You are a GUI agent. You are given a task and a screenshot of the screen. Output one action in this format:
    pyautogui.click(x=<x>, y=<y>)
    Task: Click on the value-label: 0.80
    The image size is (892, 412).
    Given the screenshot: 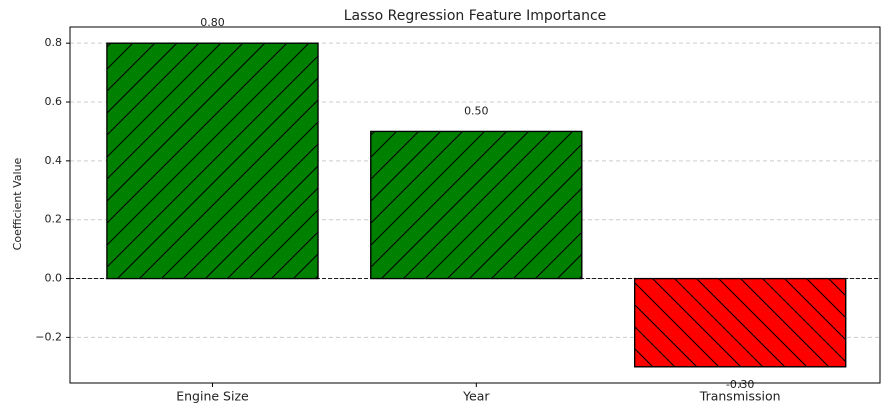 What is the action you would take?
    pyautogui.click(x=212, y=22)
    